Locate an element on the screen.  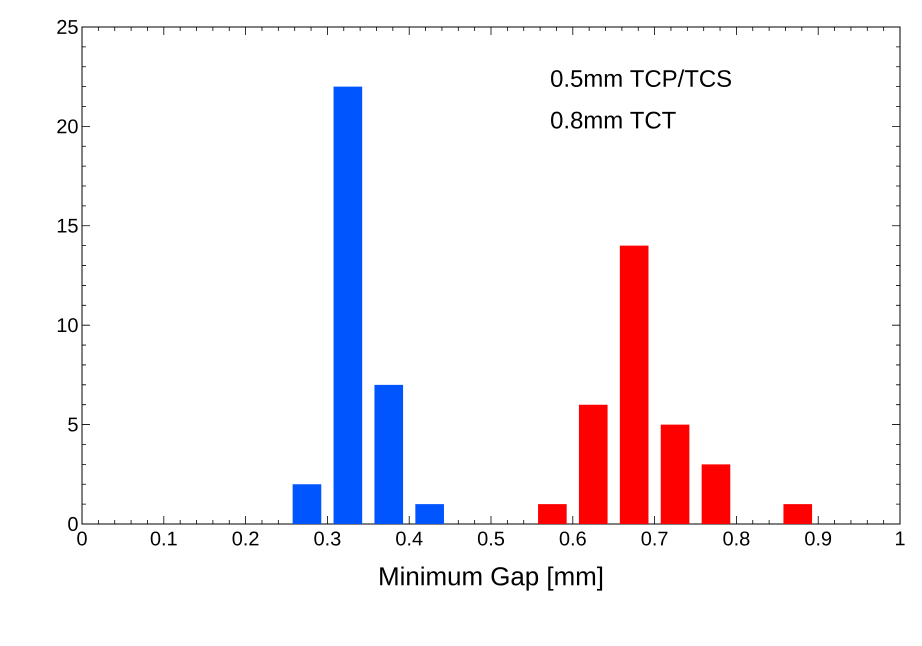
y-tick-label: 15 is located at coordinates (68, 225).